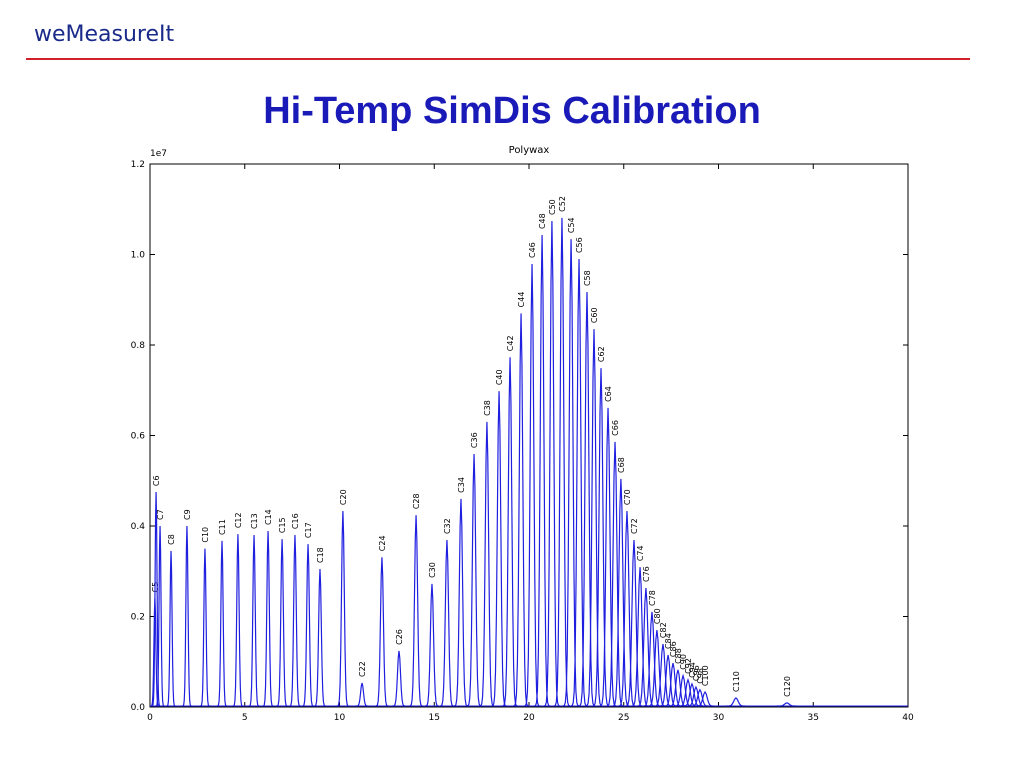  Describe the element at coordinates (623, 718) in the screenshot. I see `x-tick-label: 25` at that location.